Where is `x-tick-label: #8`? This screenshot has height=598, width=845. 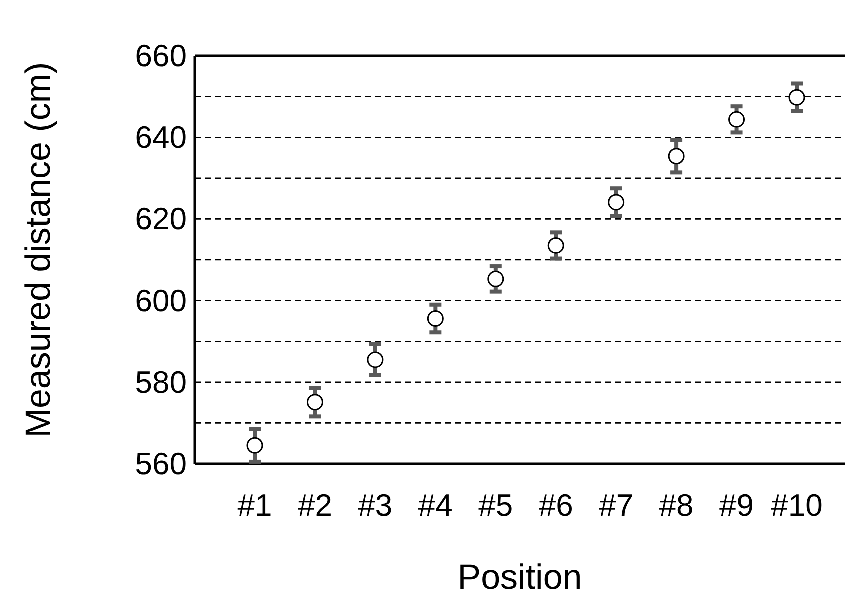 x-tick-label: #8 is located at coordinates (676, 505).